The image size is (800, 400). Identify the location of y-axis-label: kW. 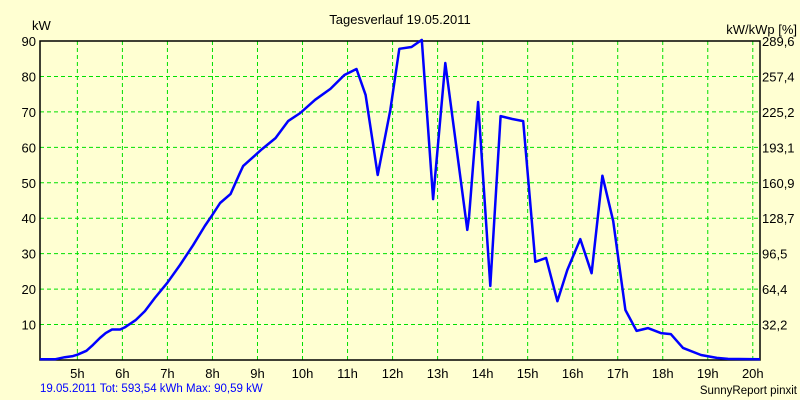
(42, 25).